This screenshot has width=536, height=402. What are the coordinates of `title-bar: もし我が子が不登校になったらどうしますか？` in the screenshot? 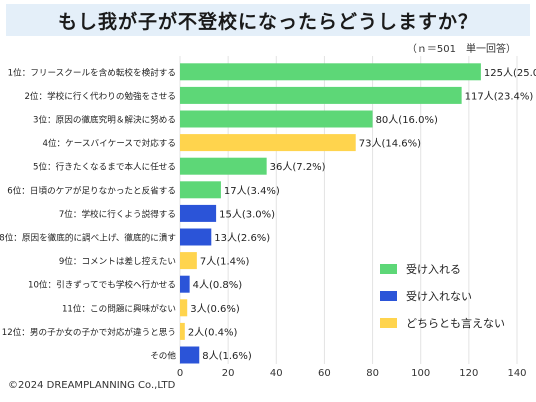 It's located at (268, 20).